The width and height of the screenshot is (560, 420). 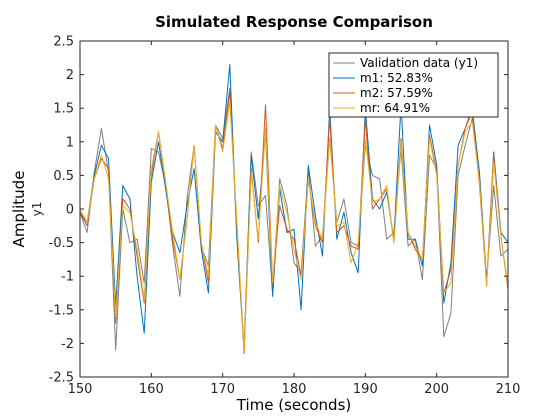 I want to click on legend-label-m2: m2: 57.59%, so click(x=396, y=93).